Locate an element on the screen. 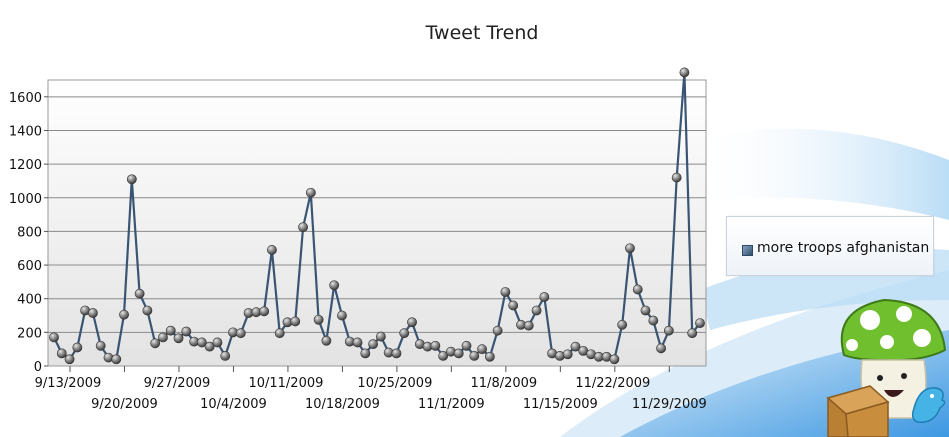 This screenshot has width=949, height=437. x-tick-label: 11/22/2009 is located at coordinates (612, 383).